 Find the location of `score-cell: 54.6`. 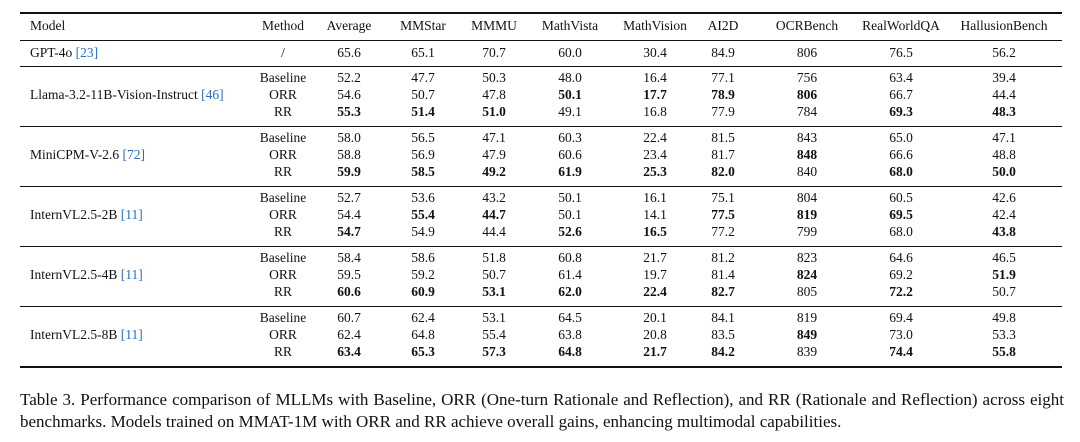

score-cell: 54.6 is located at coordinates (349, 94).